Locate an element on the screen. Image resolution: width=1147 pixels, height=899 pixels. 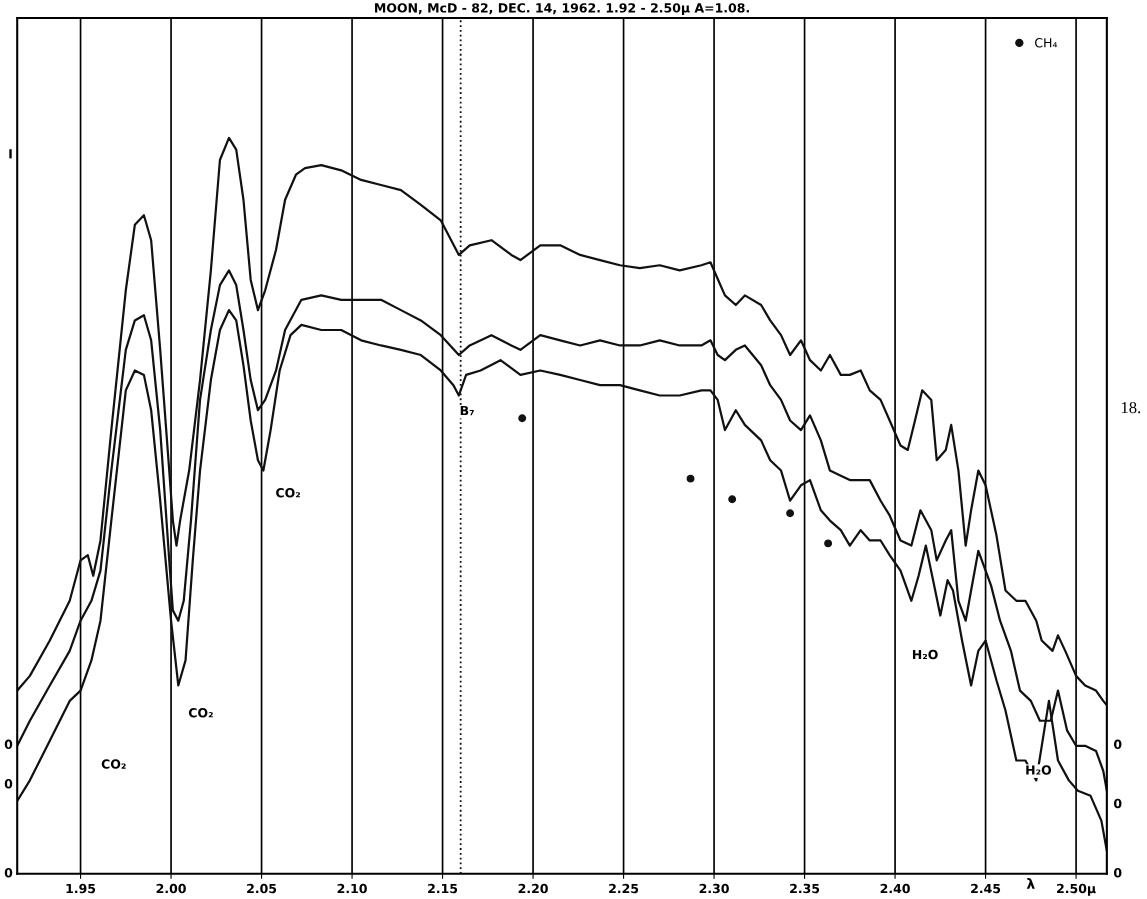
text: 18. is located at coordinates (1131, 407).